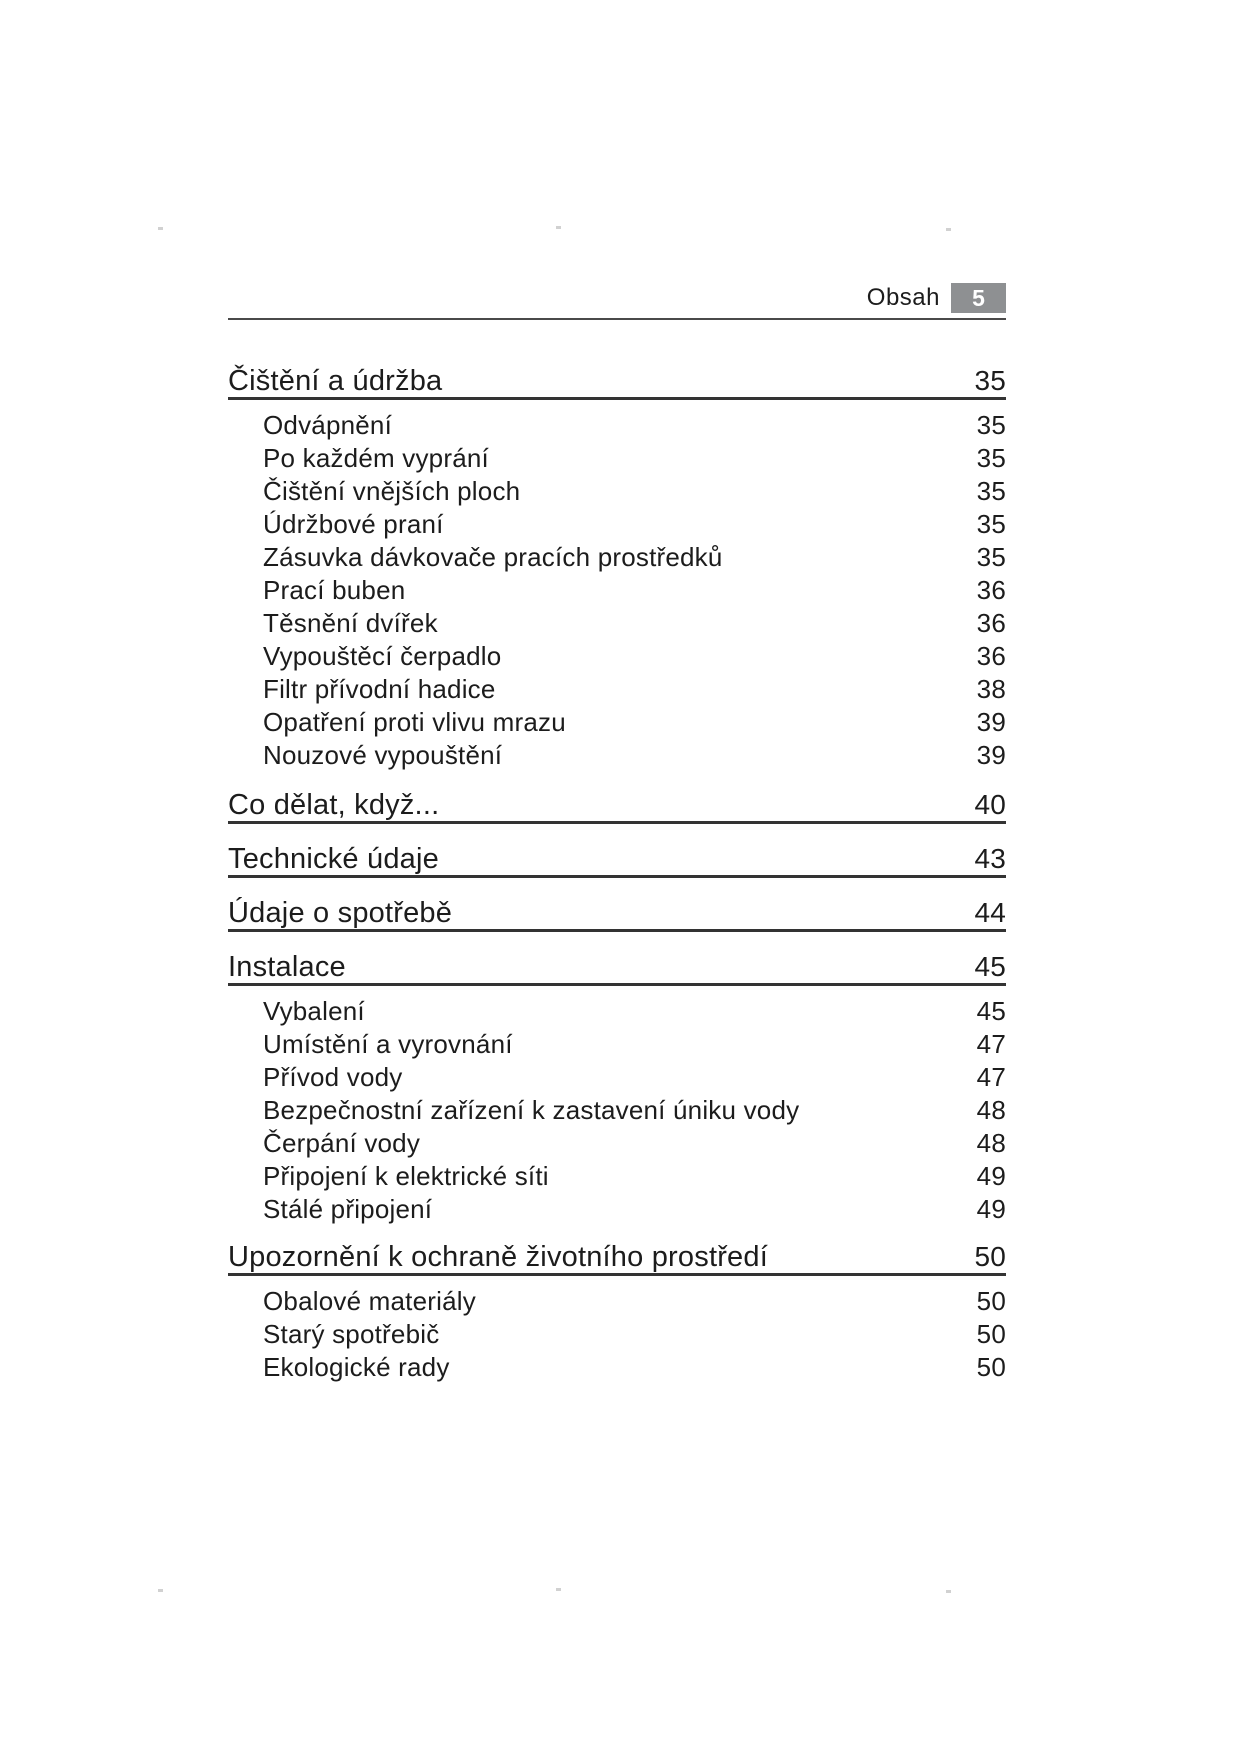 The height and width of the screenshot is (1754, 1240). What do you see at coordinates (498, 1257) in the screenshot?
I see `section-title: Upozornění k ochraně životního prostředí` at bounding box center [498, 1257].